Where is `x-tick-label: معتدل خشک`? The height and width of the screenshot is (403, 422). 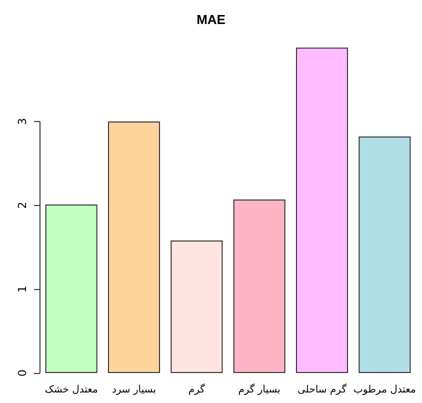 x-tick-label: معتدل خشک is located at coordinates (71, 390).